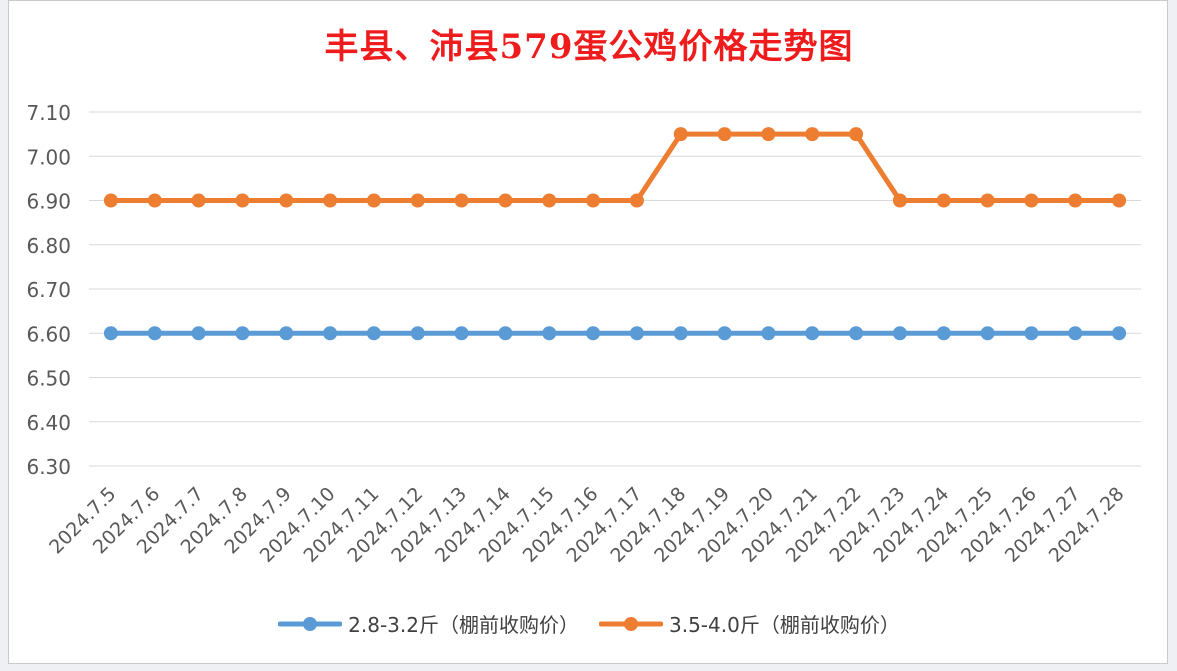  Describe the element at coordinates (48, 467) in the screenshot. I see `y-tick-label: 6.30` at that location.